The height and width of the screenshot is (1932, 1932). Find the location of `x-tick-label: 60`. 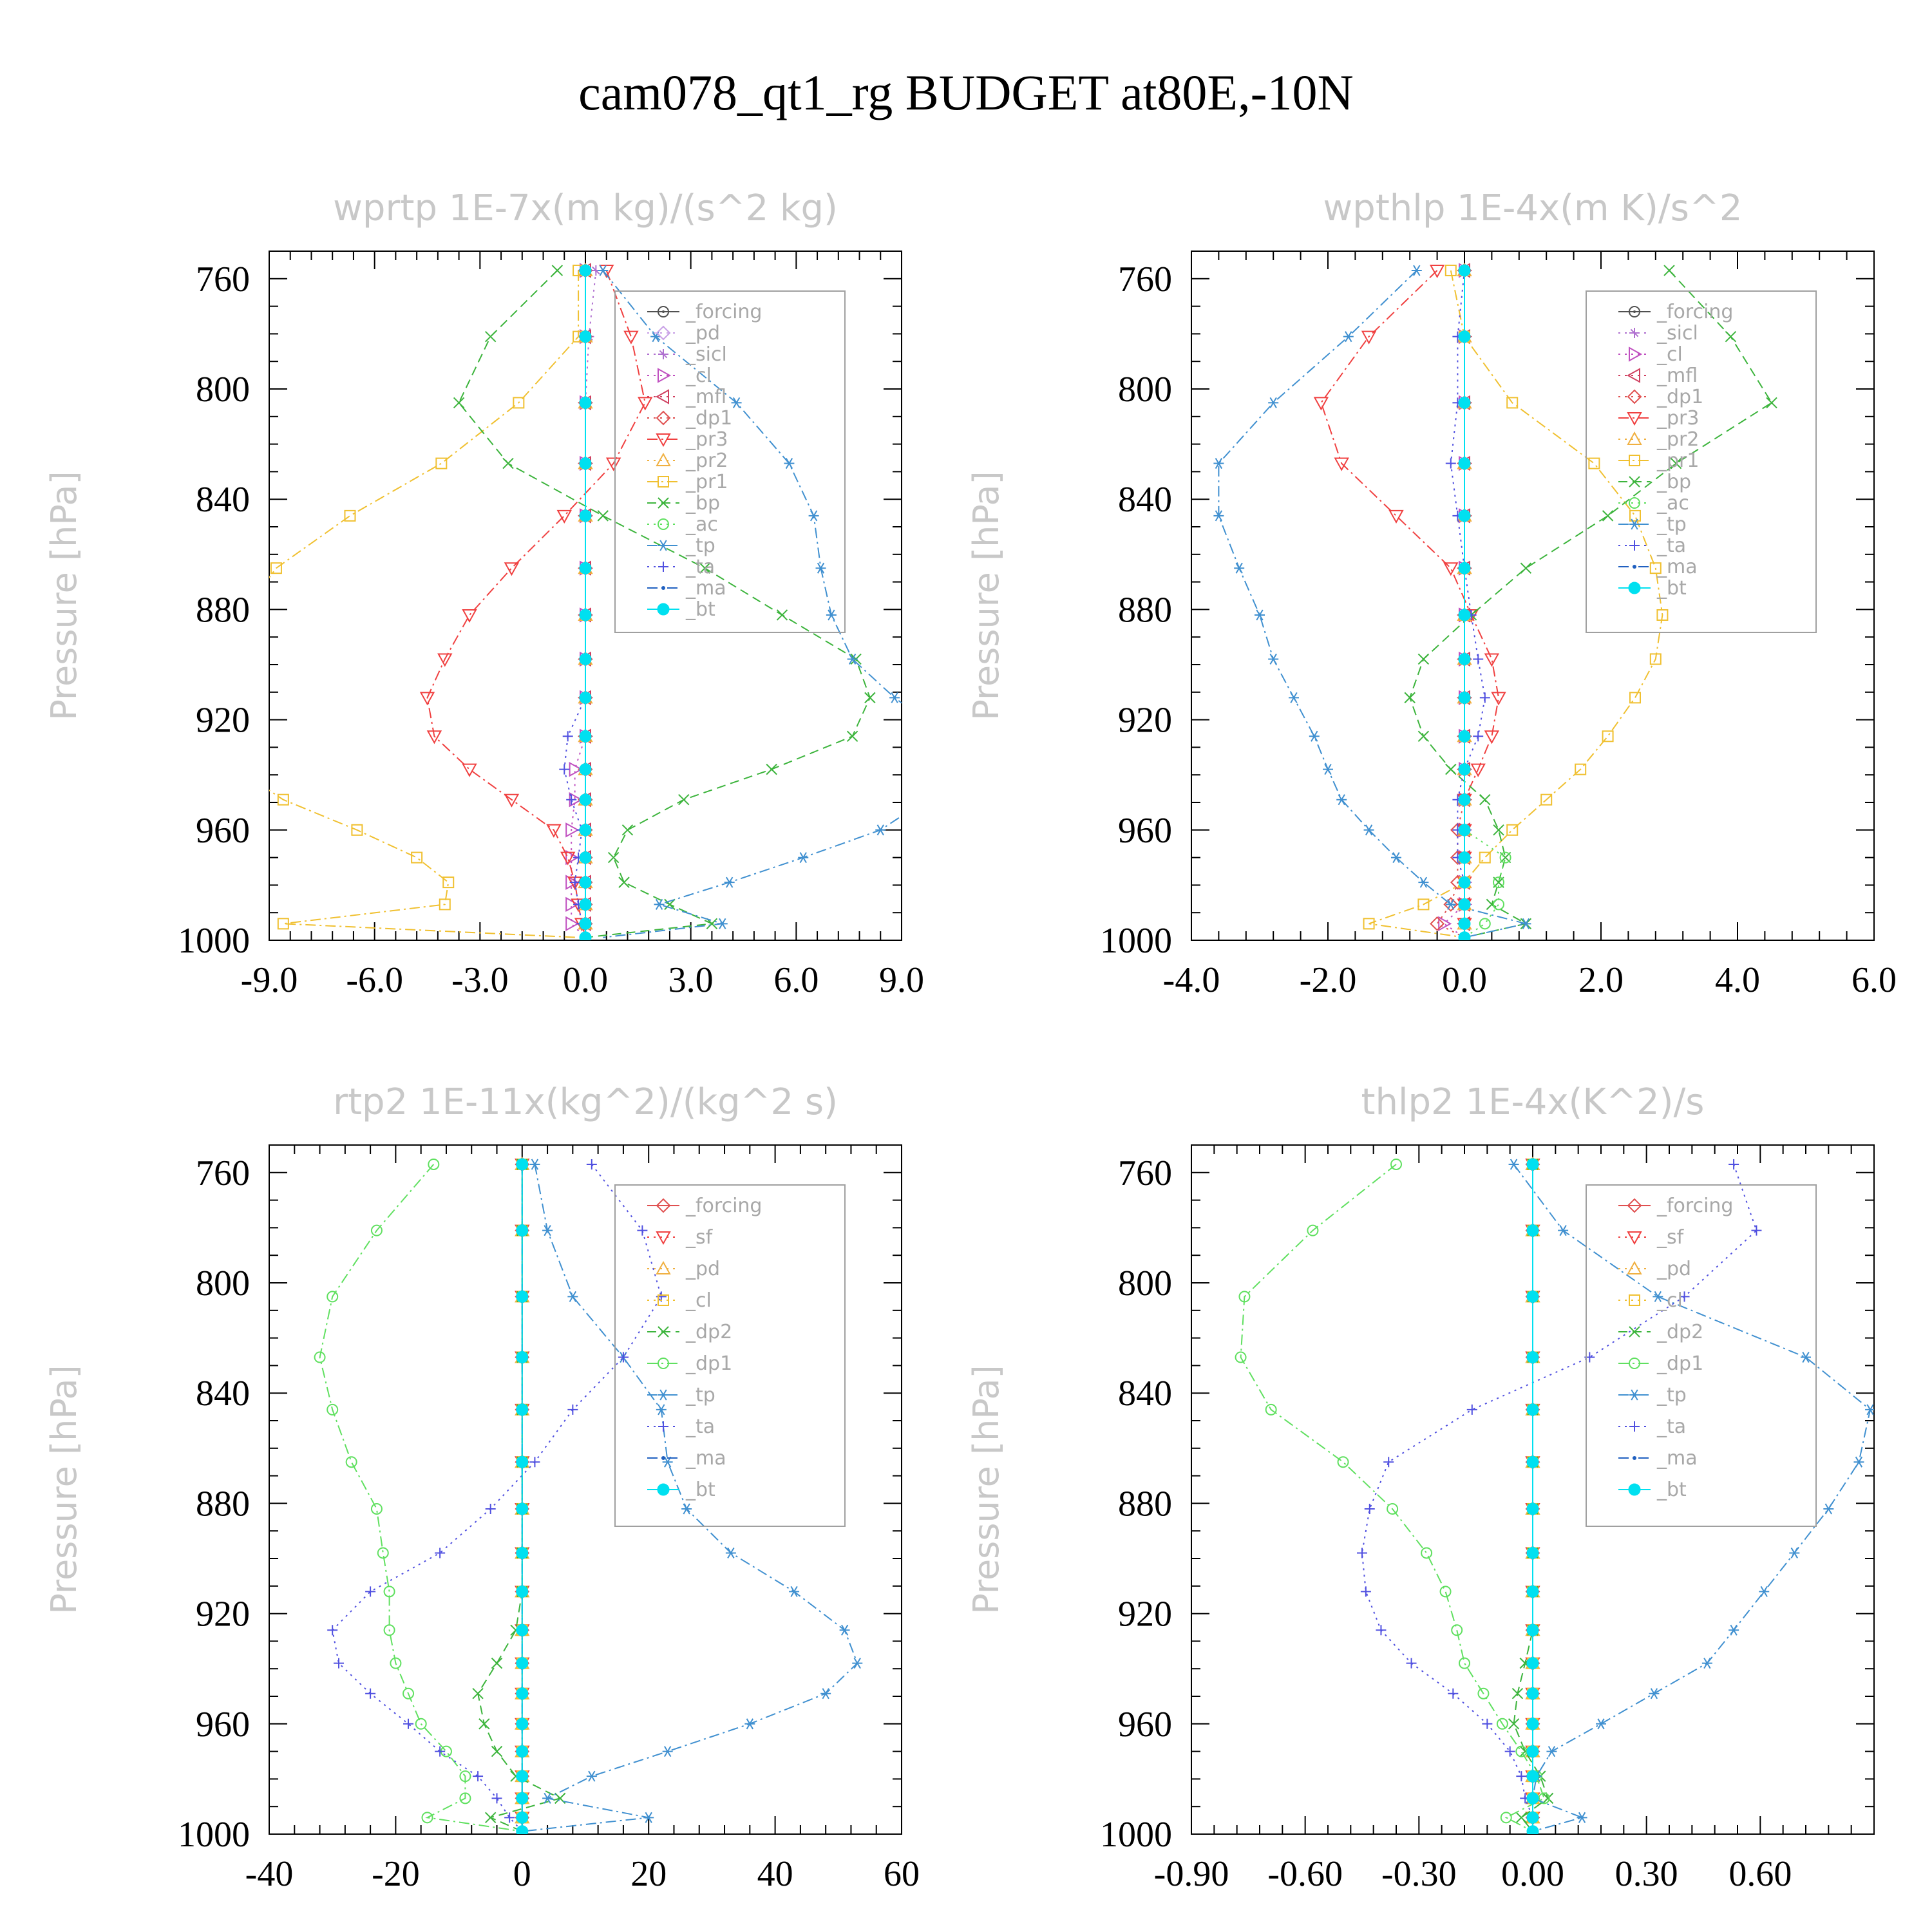

x-tick-label: 60 is located at coordinates (902, 1874).